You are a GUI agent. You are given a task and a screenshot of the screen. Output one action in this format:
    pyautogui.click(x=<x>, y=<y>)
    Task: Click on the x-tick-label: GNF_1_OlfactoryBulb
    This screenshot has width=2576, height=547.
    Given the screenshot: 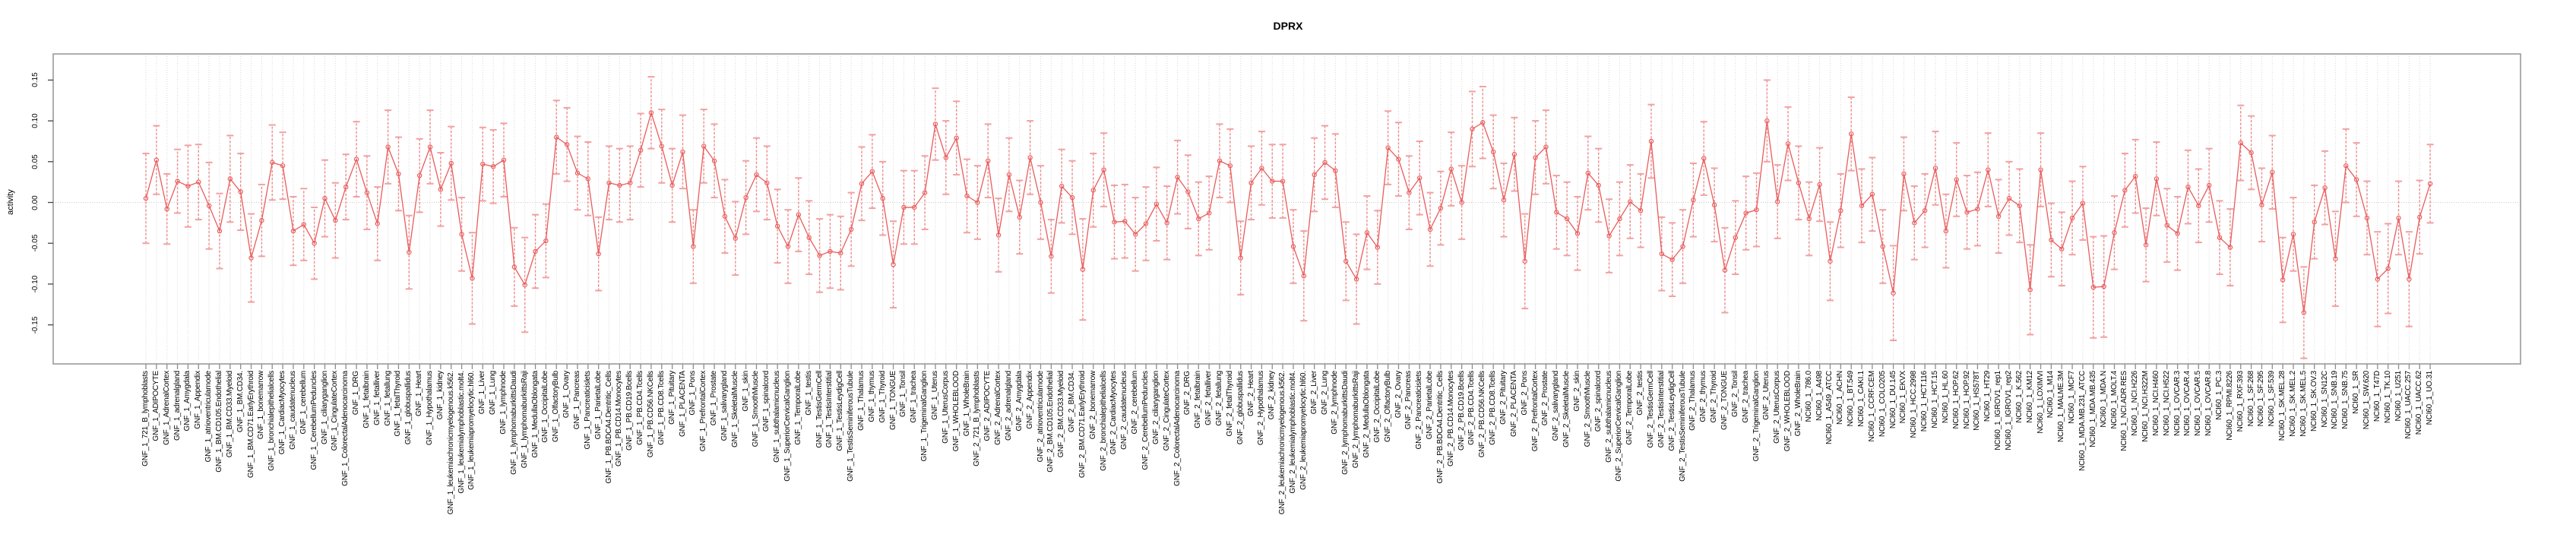 What is the action you would take?
    pyautogui.click(x=556, y=407)
    